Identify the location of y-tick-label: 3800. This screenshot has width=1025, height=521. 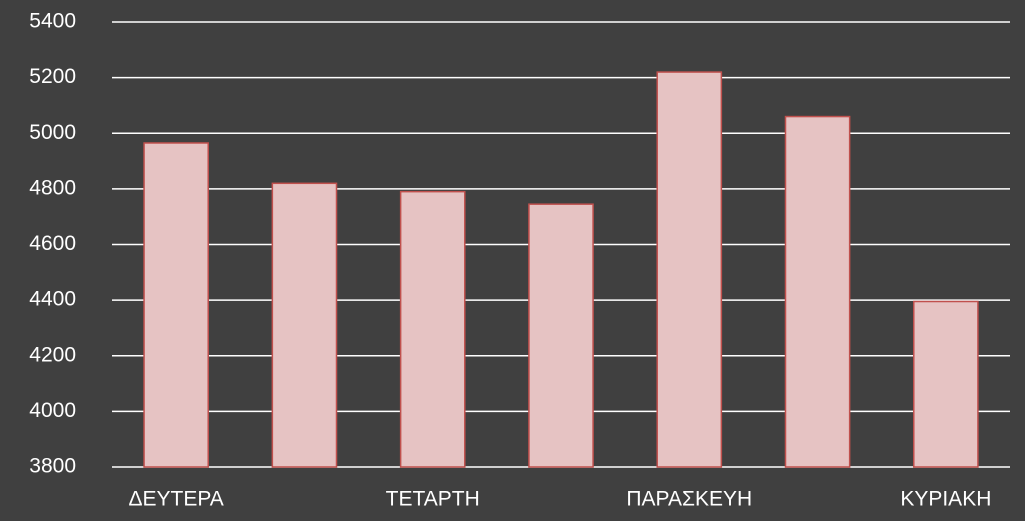
(52, 466).